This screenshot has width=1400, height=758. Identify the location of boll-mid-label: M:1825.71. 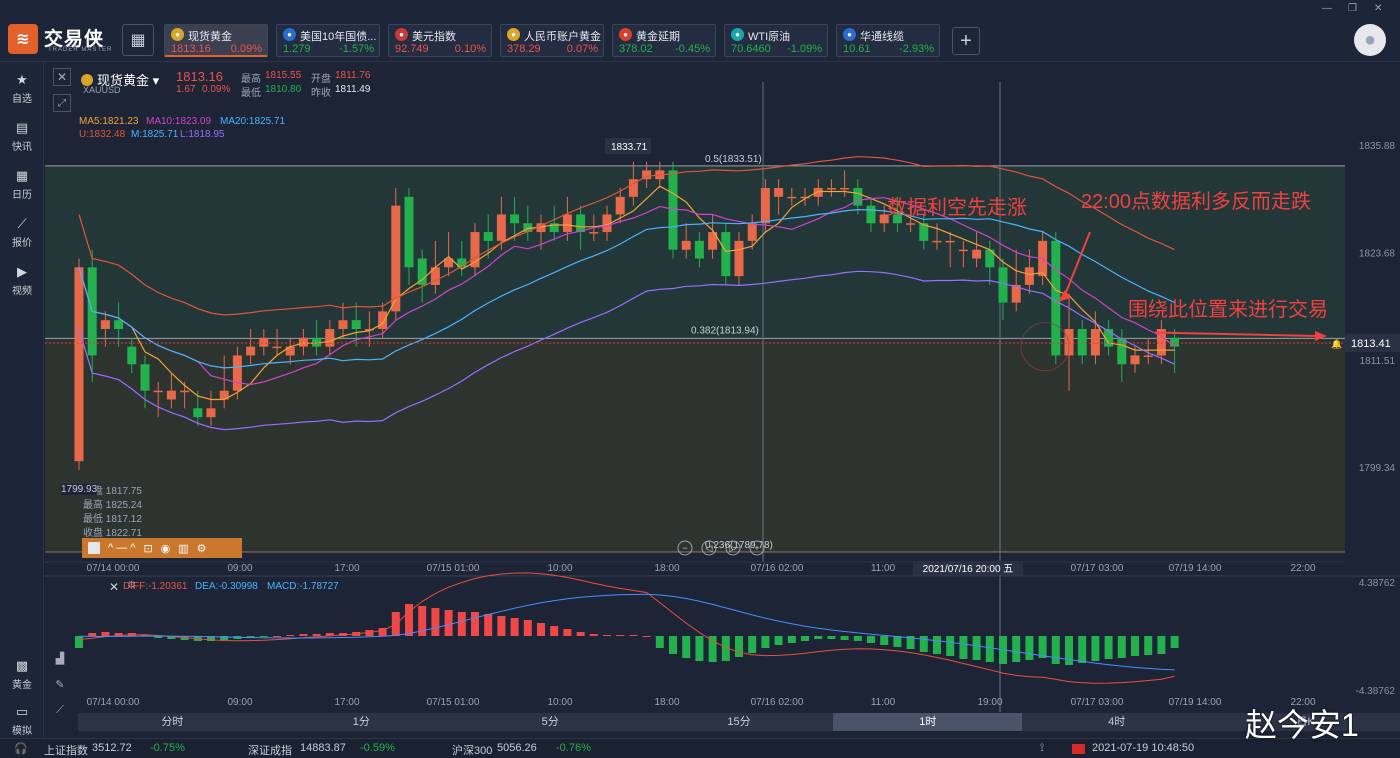
(155, 134).